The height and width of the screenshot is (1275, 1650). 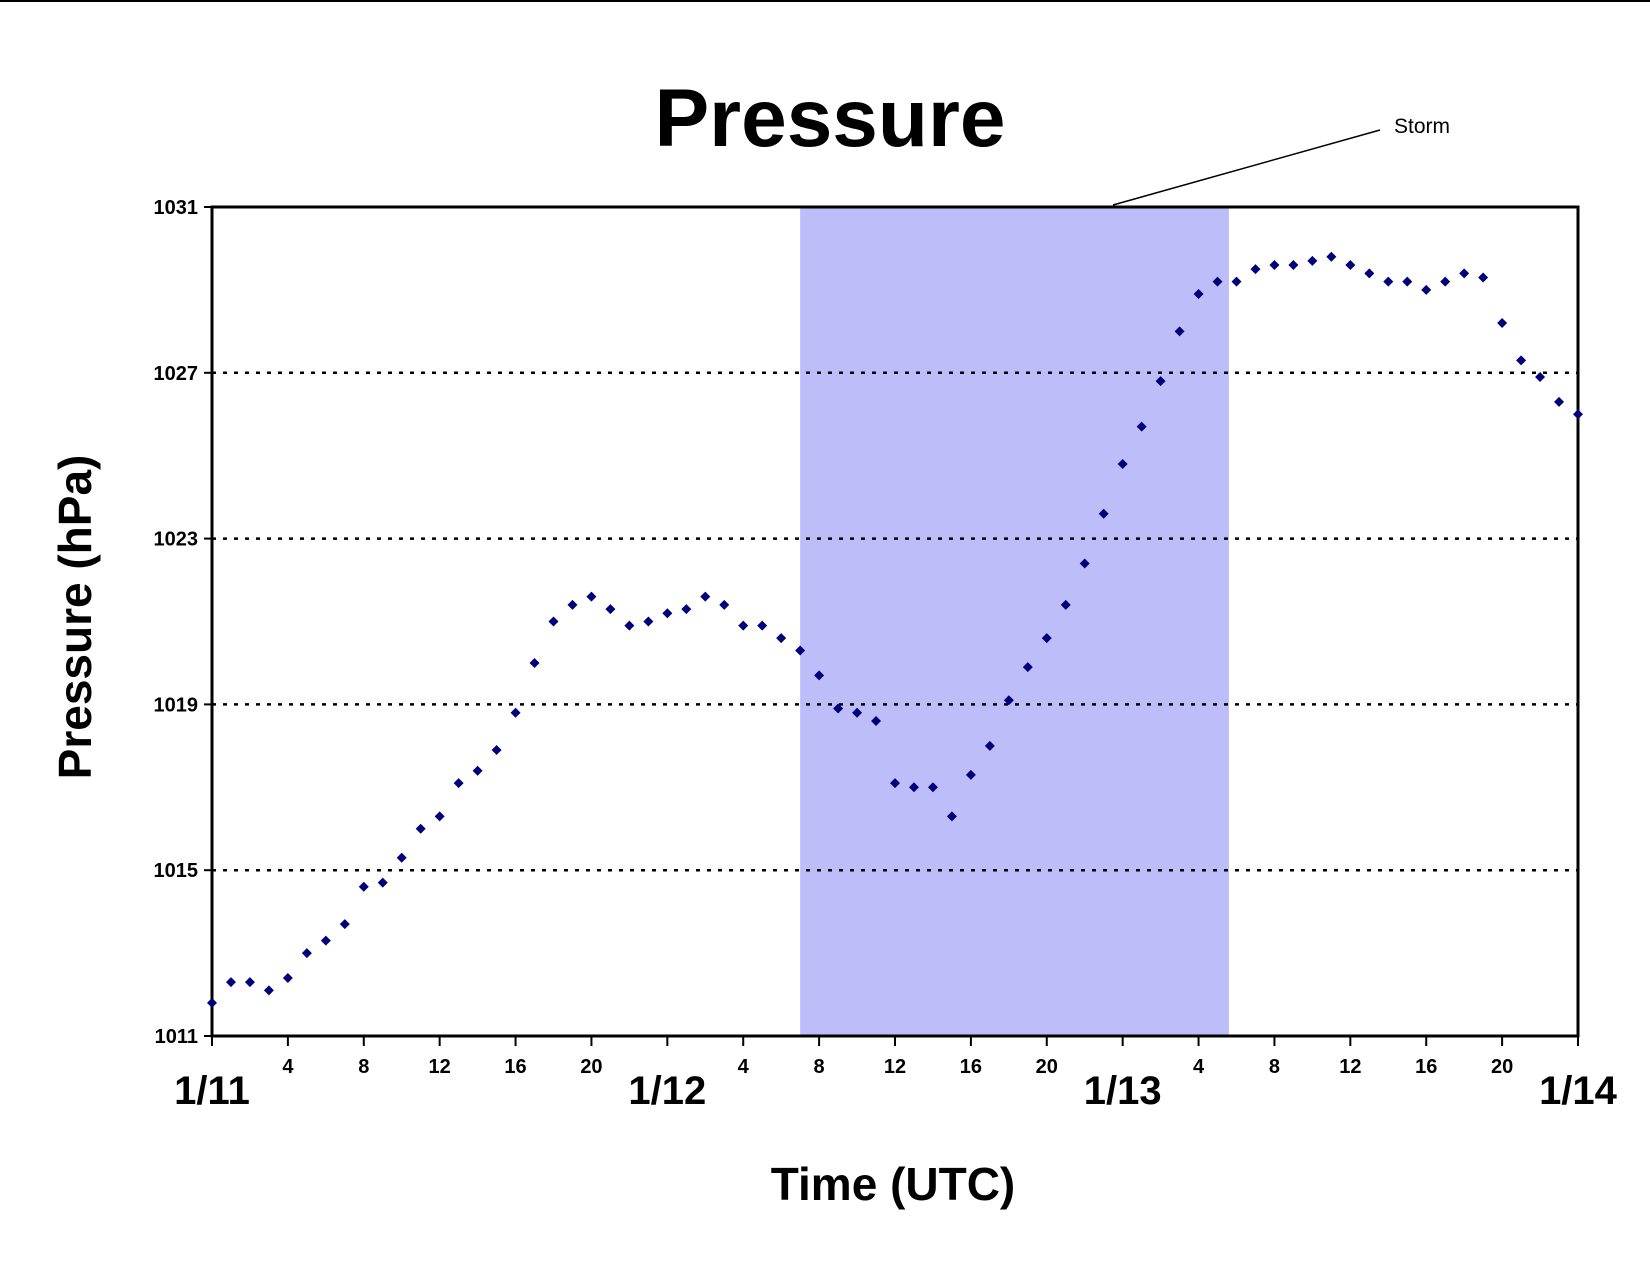 I want to click on chart-title: Pressure, so click(x=829, y=118).